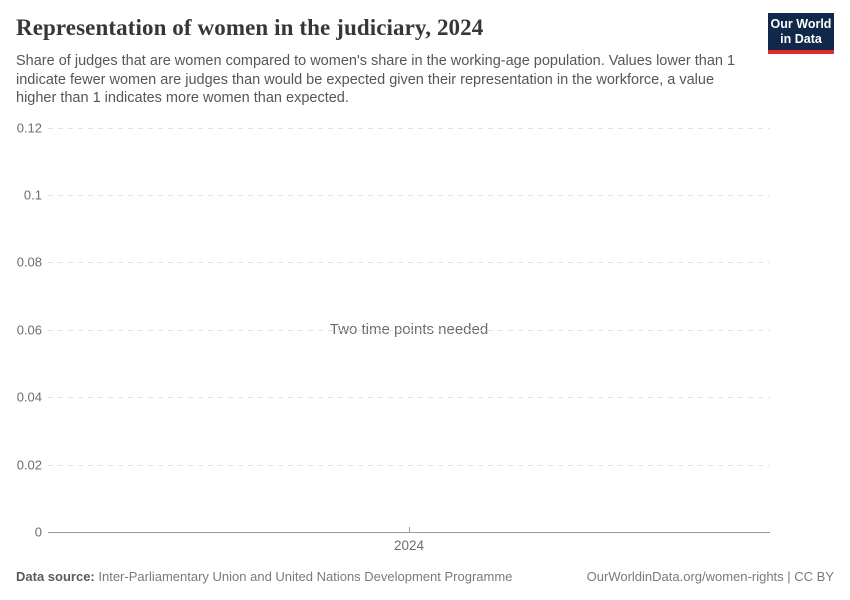 This screenshot has width=850, height=600. I want to click on y-tick-label: 0, so click(38, 532).